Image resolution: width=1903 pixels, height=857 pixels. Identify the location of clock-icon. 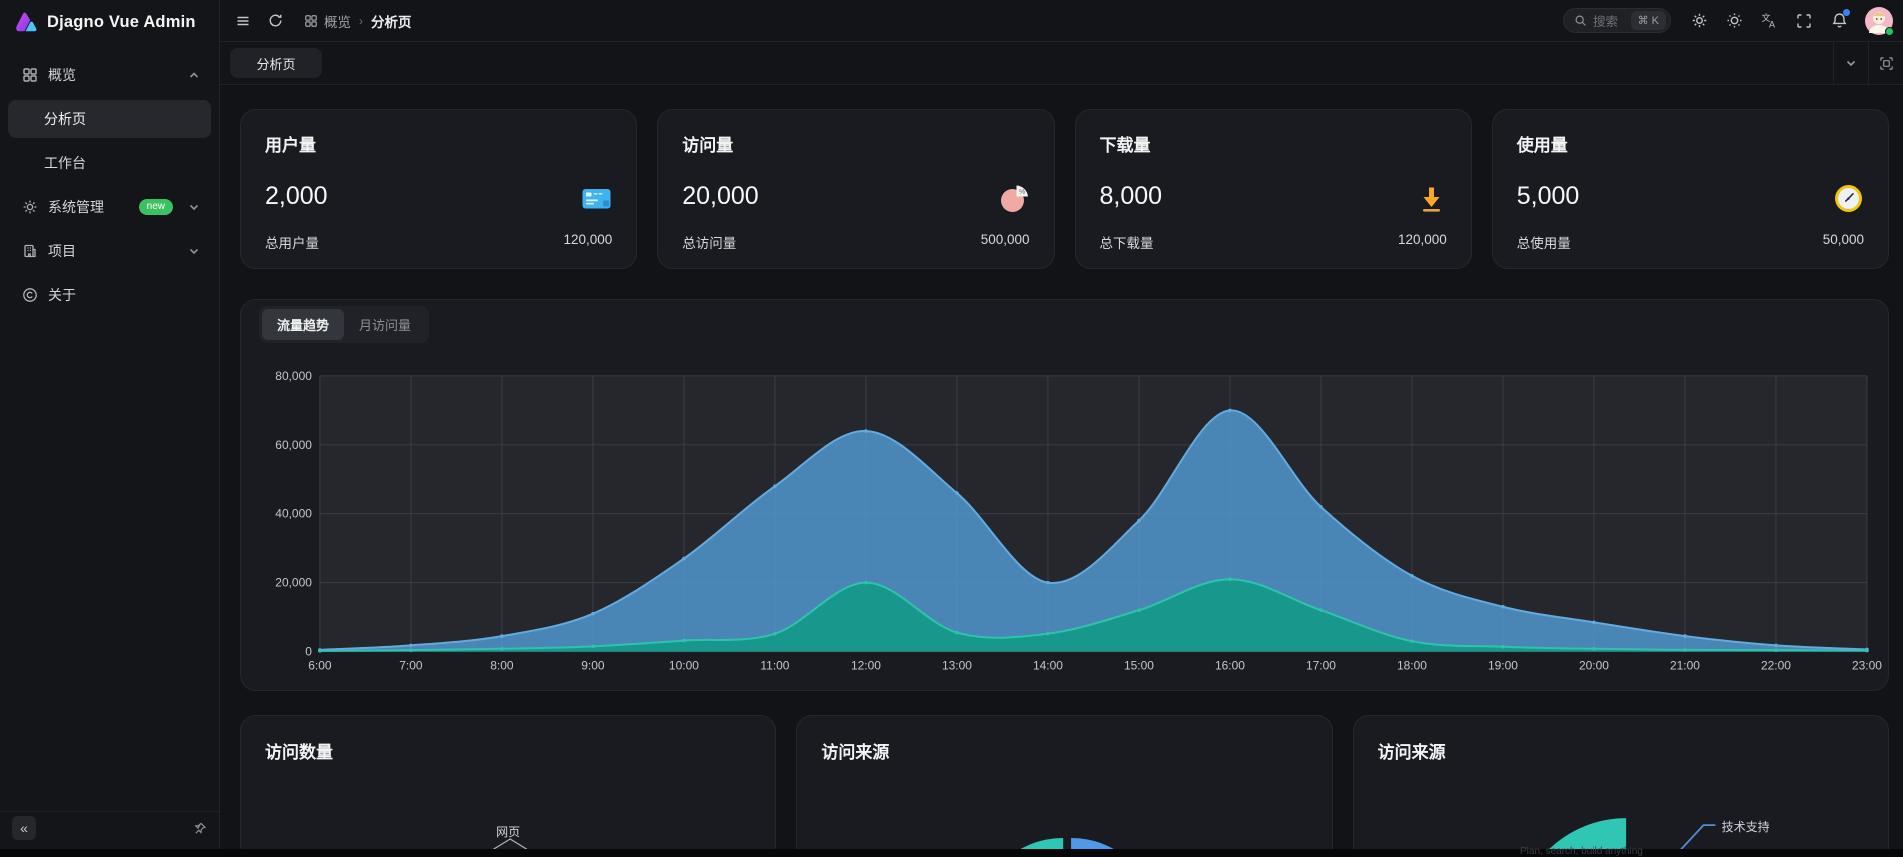
(1848, 198).